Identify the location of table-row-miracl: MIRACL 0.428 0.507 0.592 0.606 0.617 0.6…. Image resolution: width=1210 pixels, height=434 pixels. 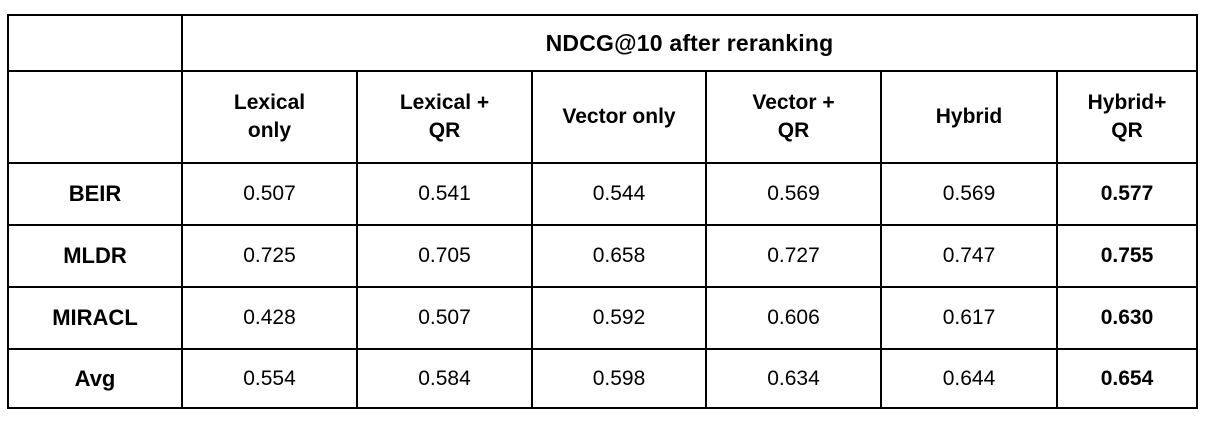
(602, 318).